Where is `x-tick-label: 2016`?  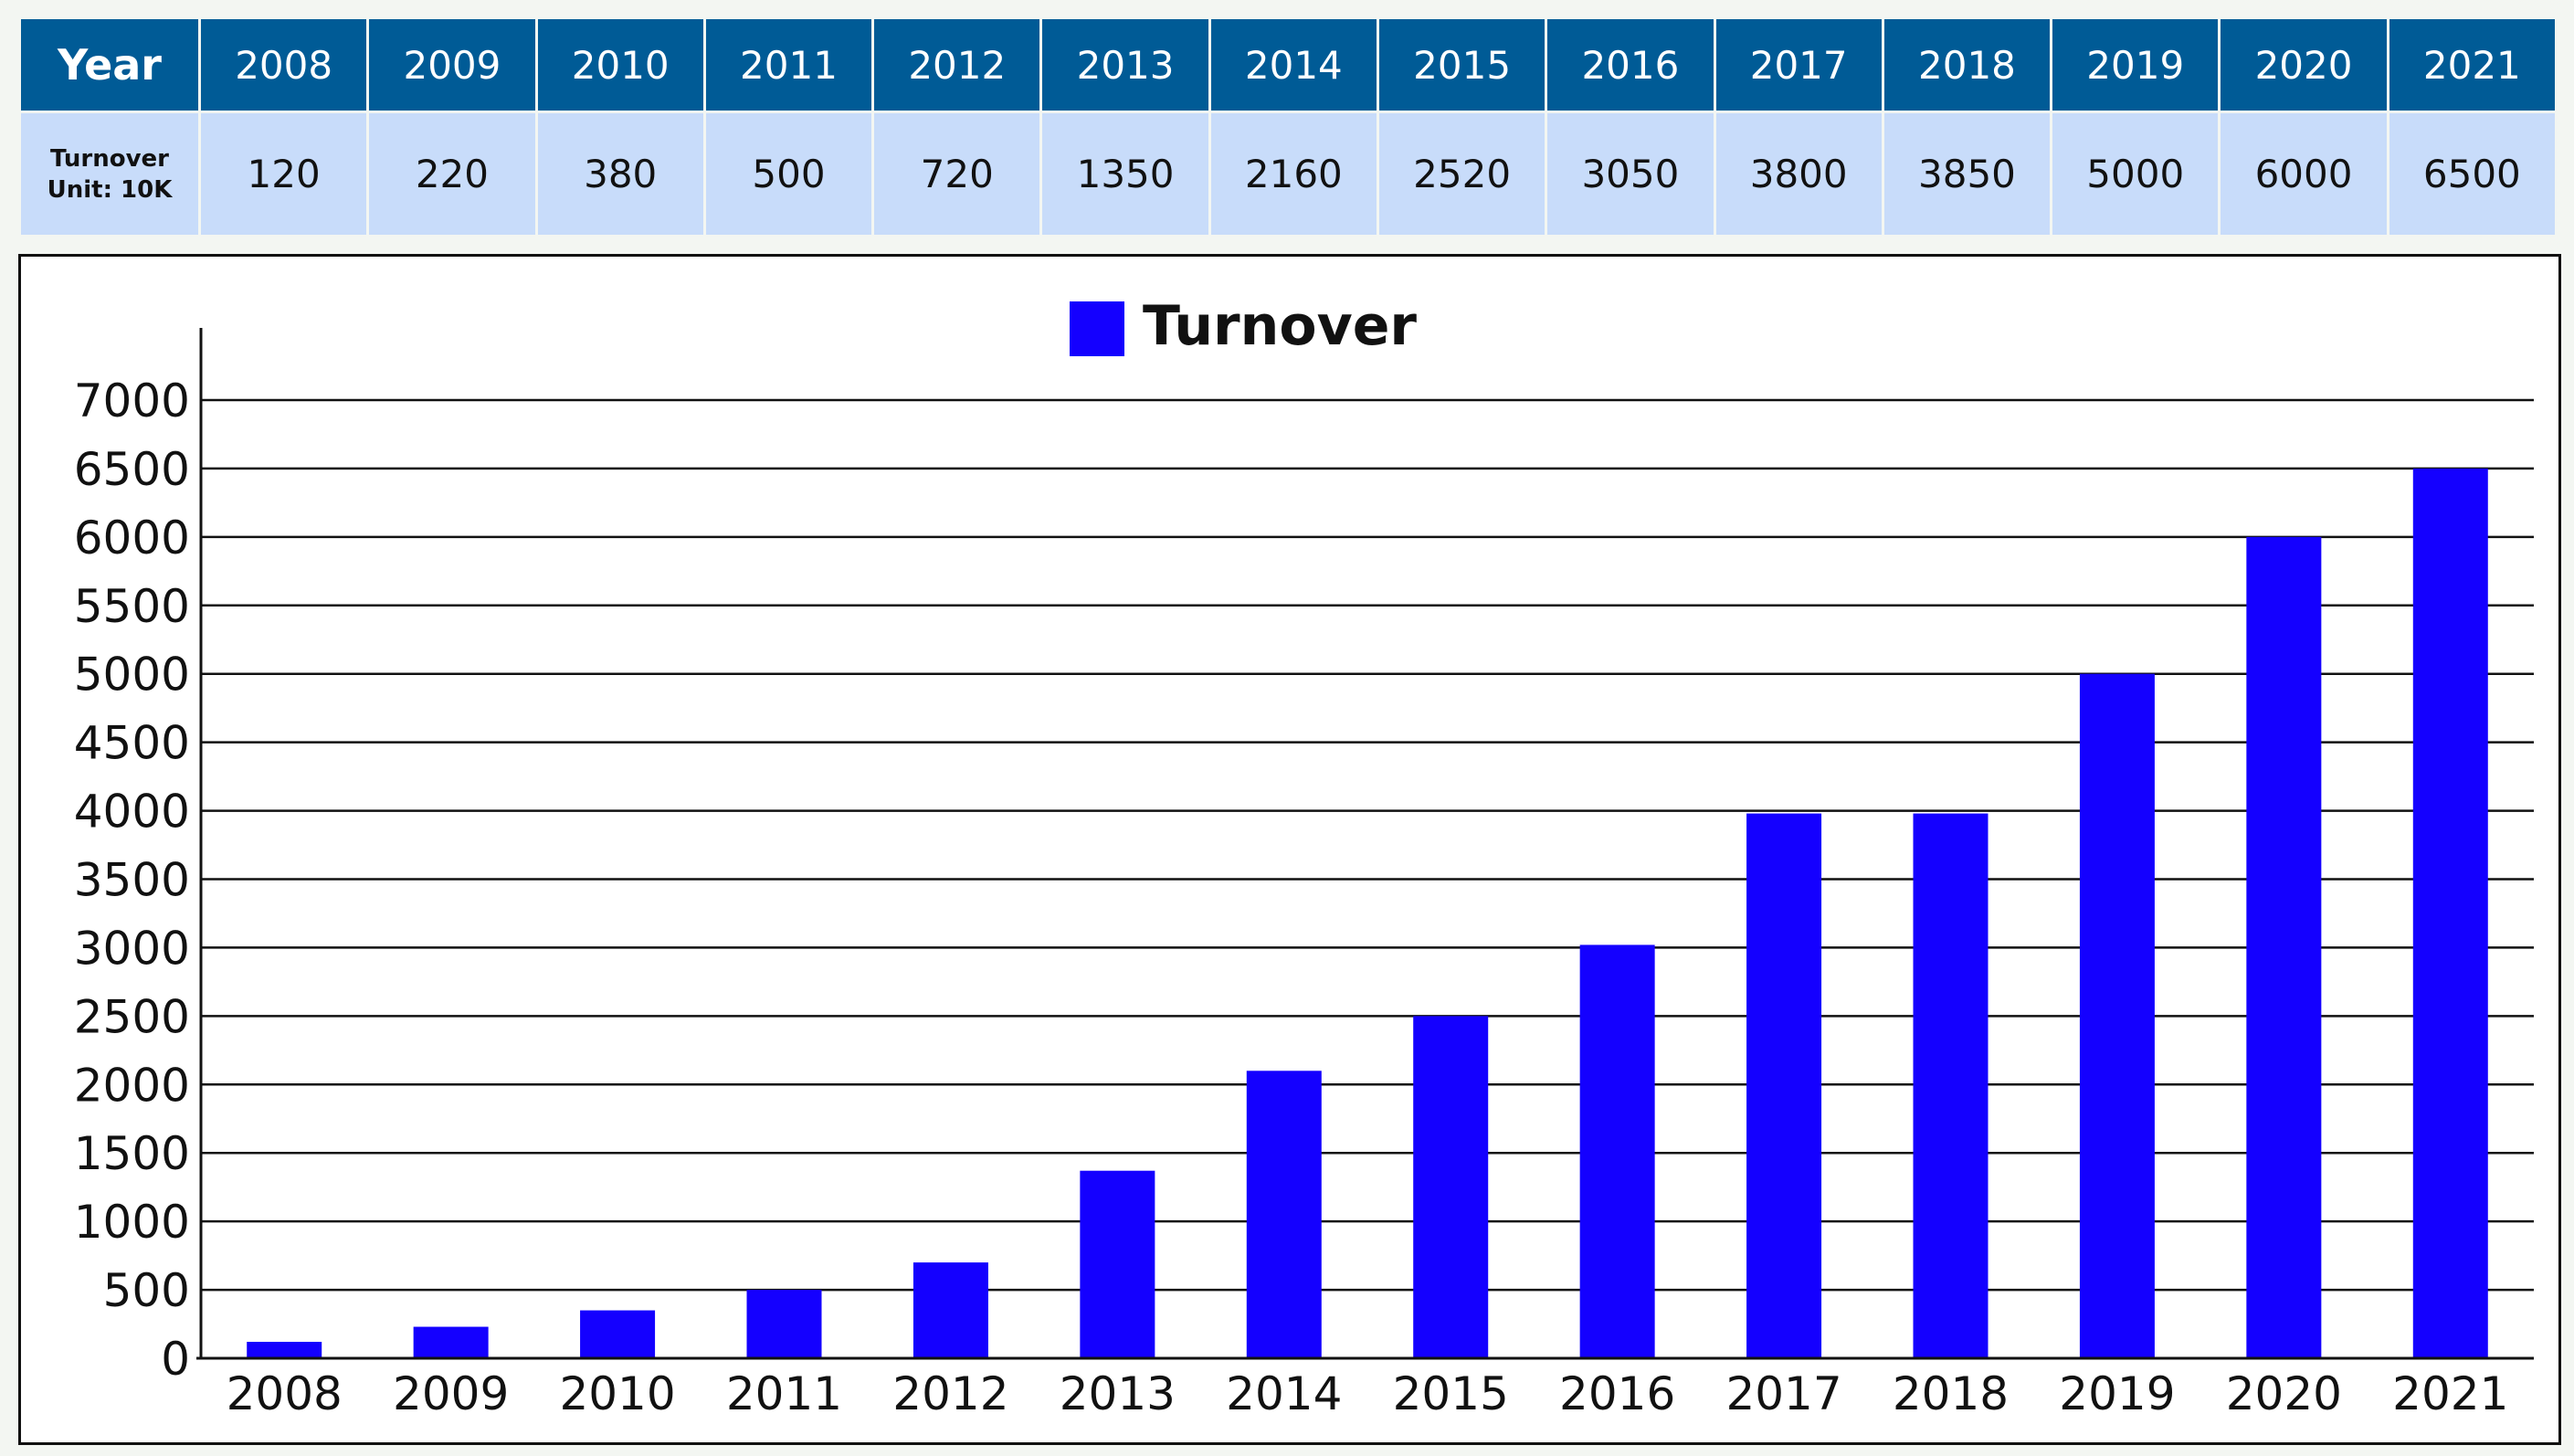
x-tick-label: 2016 is located at coordinates (1617, 1394).